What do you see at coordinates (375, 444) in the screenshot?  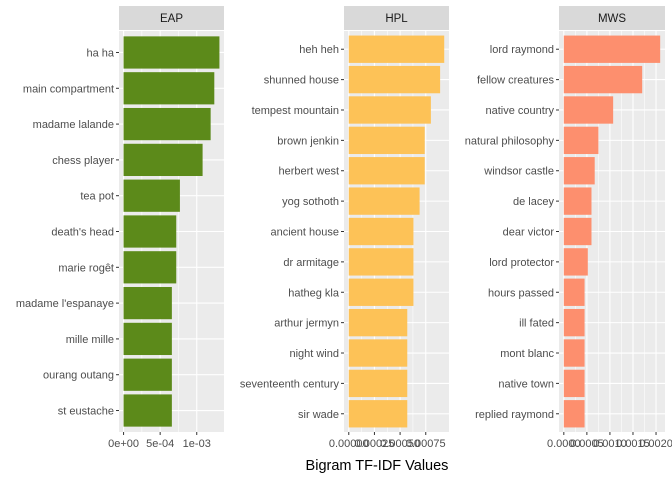 I see `x-tick-label: 0.00025` at bounding box center [375, 444].